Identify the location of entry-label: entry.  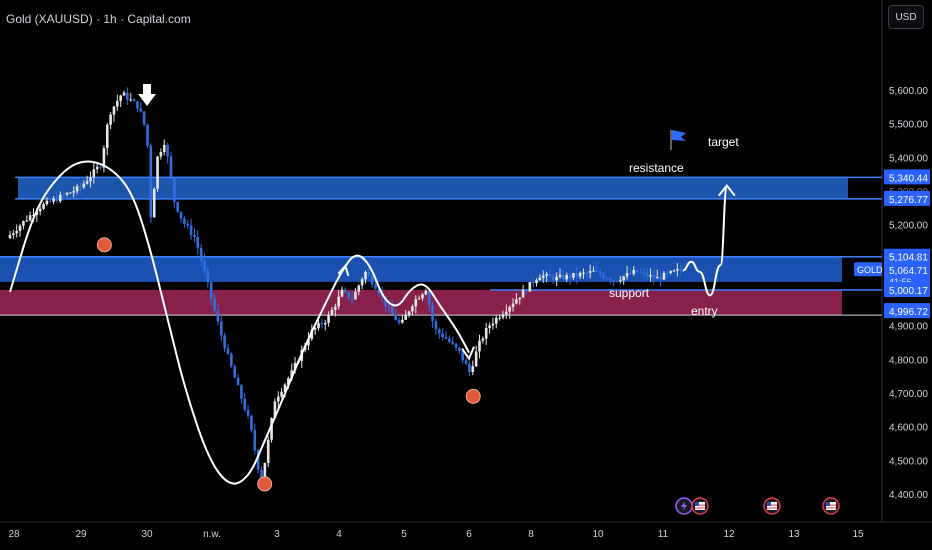
(704, 311).